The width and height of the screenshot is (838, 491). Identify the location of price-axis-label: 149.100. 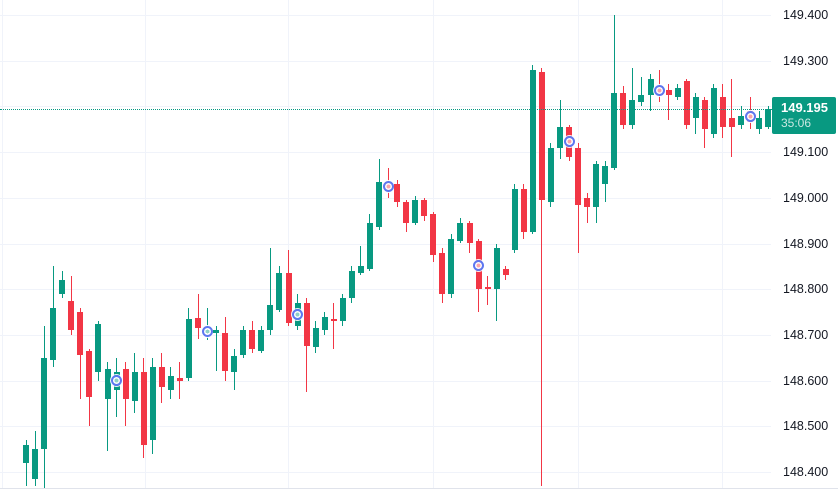
(806, 152).